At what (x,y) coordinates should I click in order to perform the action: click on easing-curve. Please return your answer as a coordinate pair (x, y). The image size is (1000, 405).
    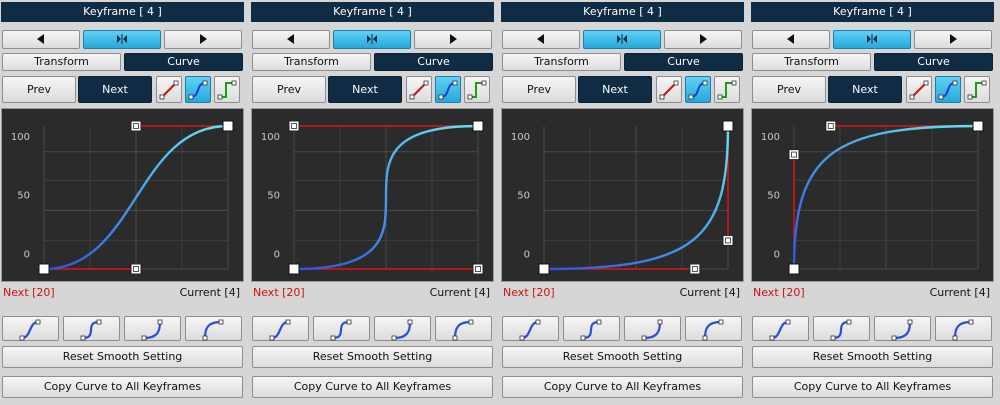
    Looking at the image, I should click on (885, 197).